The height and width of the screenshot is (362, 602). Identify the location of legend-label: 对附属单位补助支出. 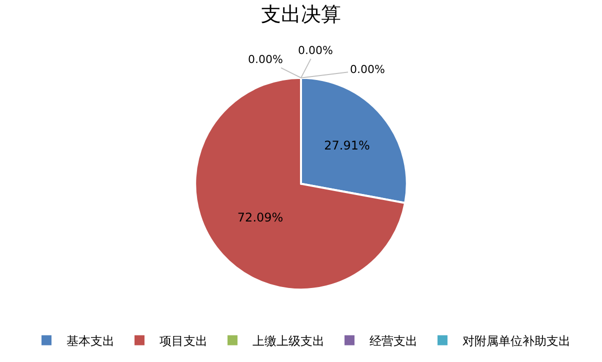
(516, 341).